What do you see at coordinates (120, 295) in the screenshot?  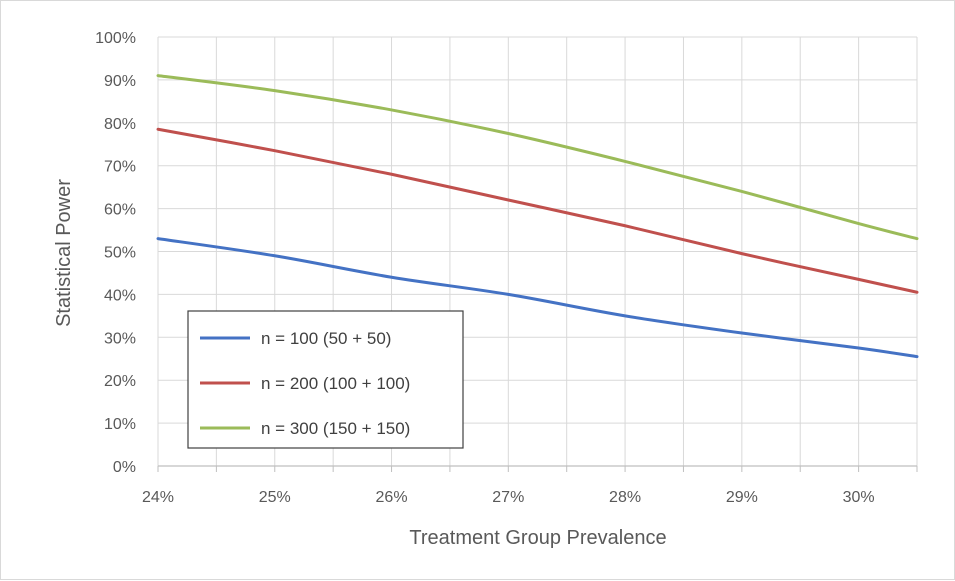 I see `y-tick-label: 40%` at bounding box center [120, 295].